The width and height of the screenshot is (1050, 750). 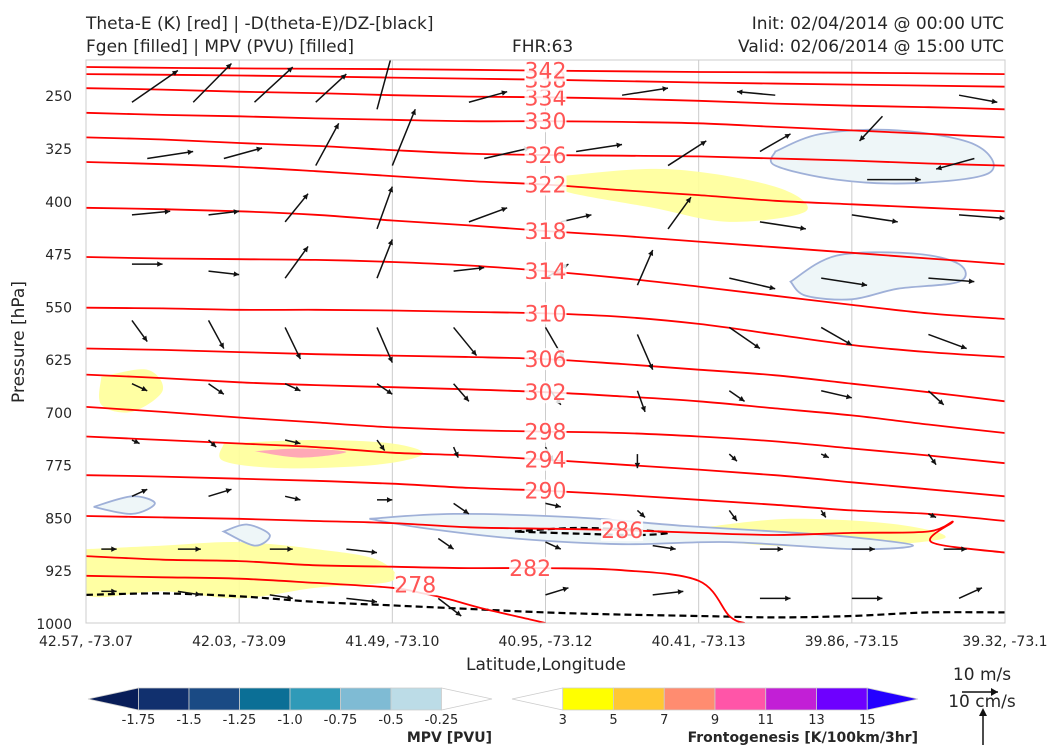 What do you see at coordinates (241, 570) in the screenshot?
I see `fgen-region` at bounding box center [241, 570].